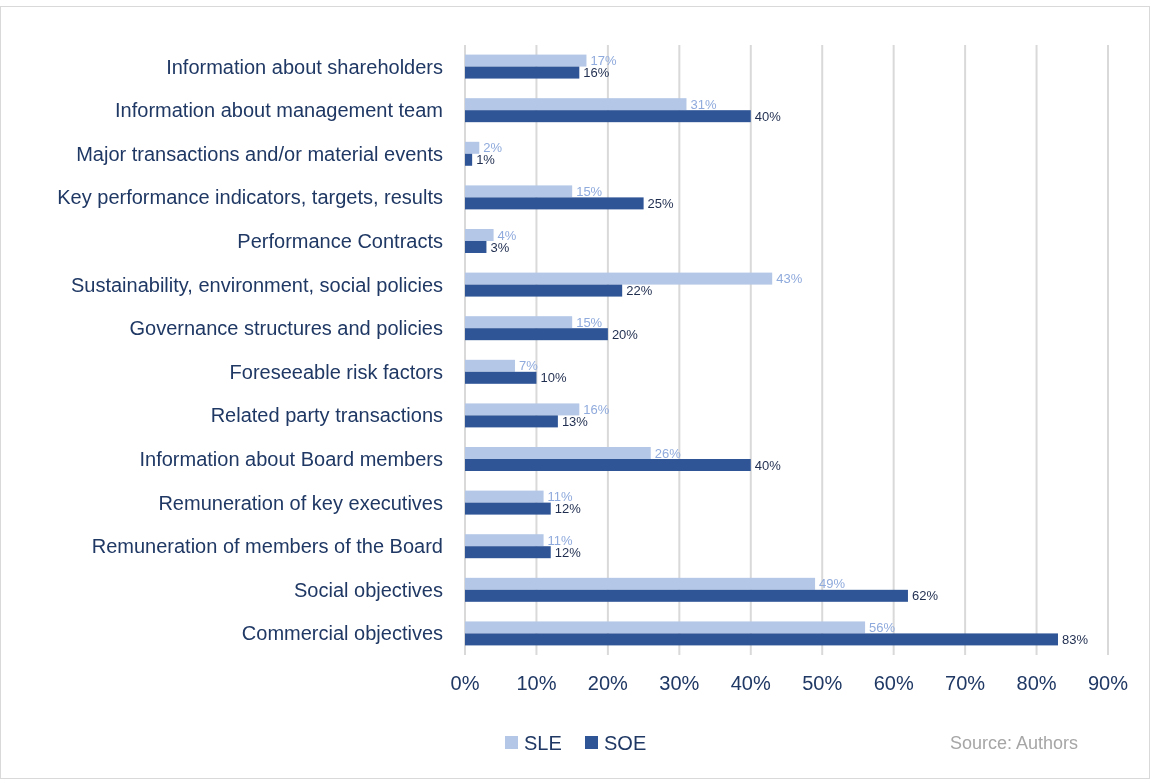 The height and width of the screenshot is (780, 1151). I want to click on y-tick-label: Major transactions and/or material events, so click(259, 153).